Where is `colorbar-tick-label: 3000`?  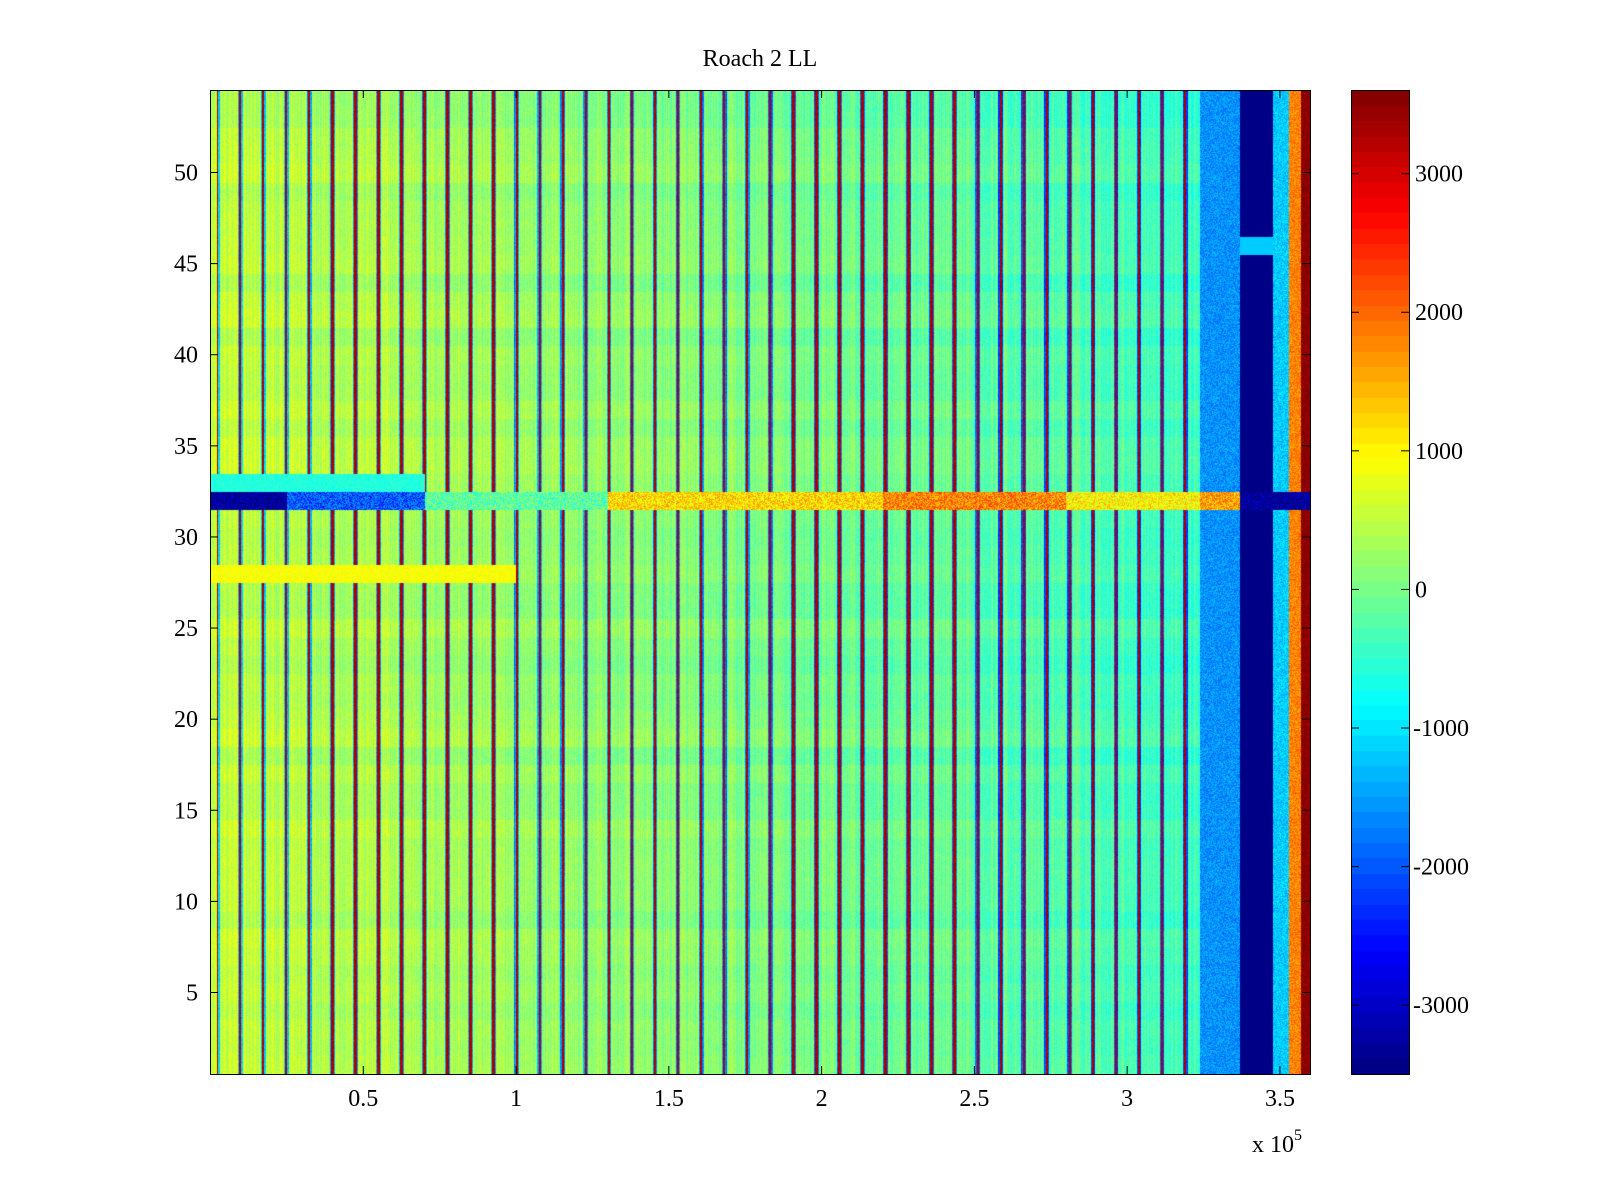 colorbar-tick-label: 3000 is located at coordinates (1439, 175).